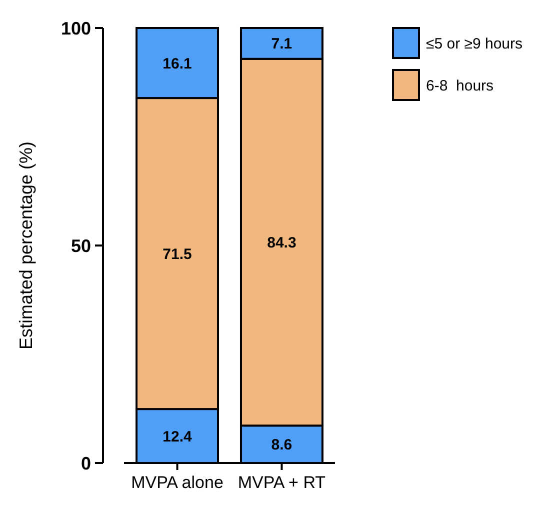  What do you see at coordinates (80, 246) in the screenshot?
I see `y-tick-label: 50` at bounding box center [80, 246].